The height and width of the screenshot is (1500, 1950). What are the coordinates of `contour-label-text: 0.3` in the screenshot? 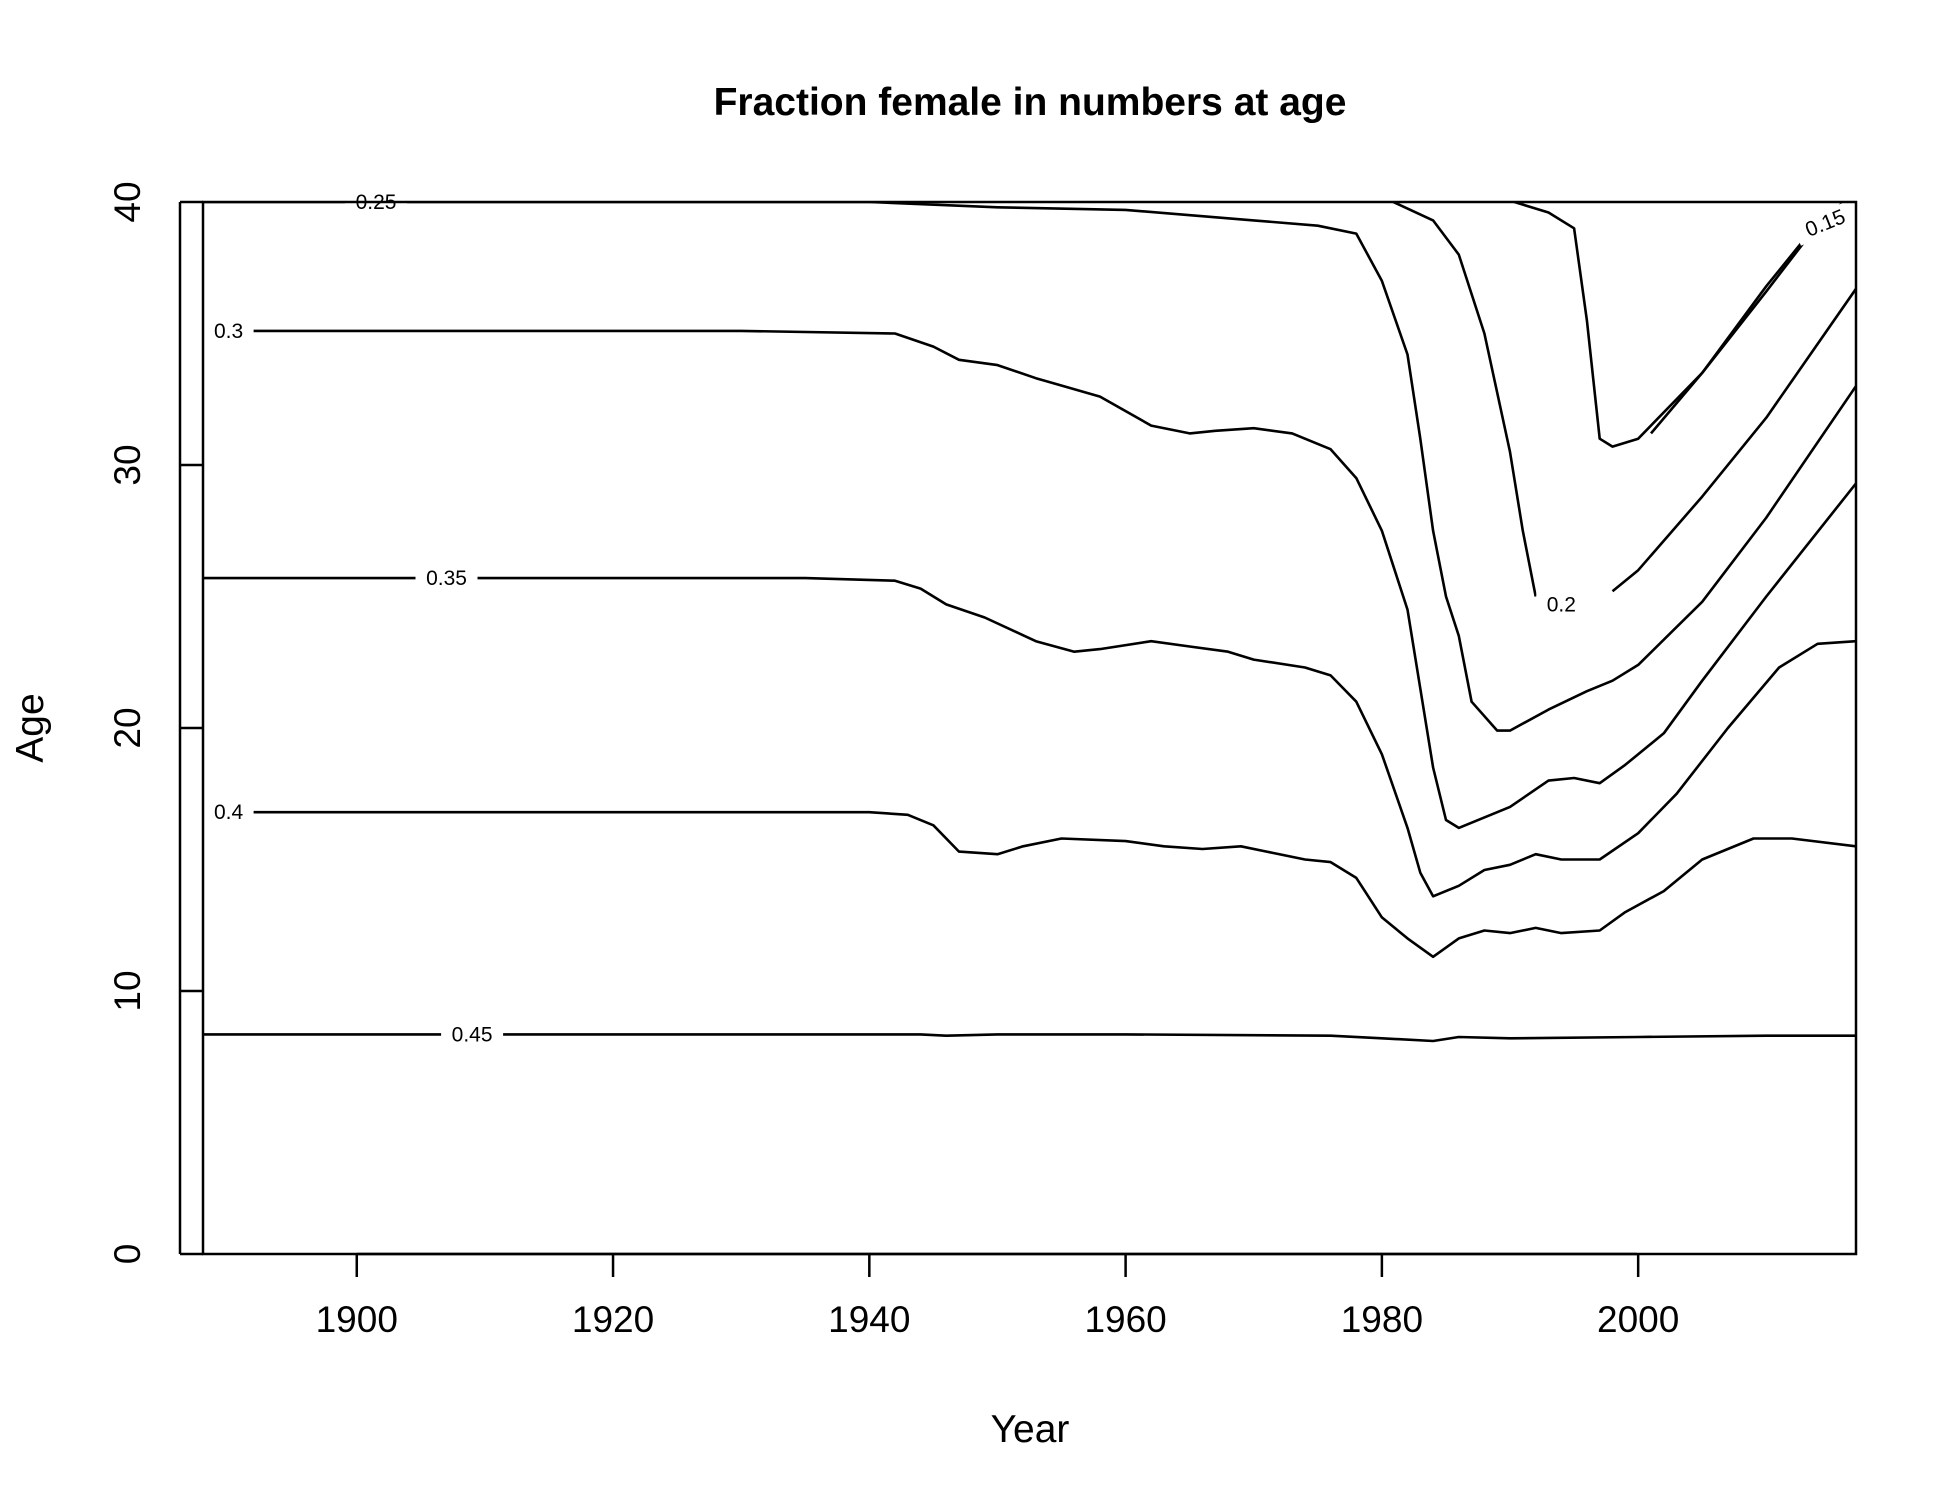 It's located at (228, 331).